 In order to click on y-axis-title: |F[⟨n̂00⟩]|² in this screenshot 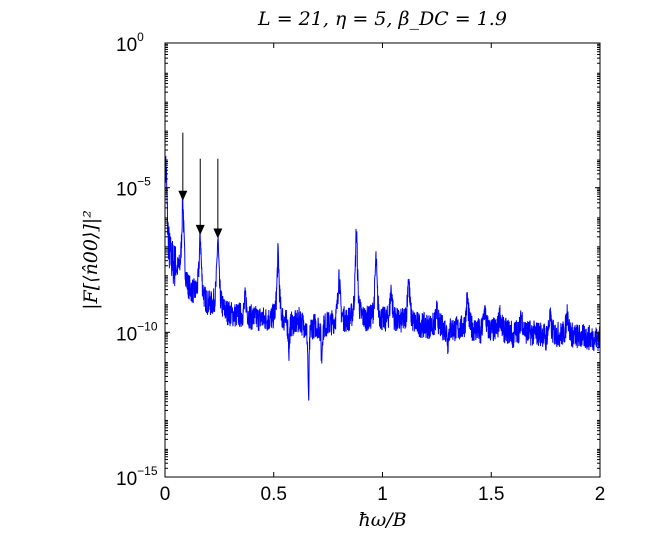, I will do `click(91, 260)`.